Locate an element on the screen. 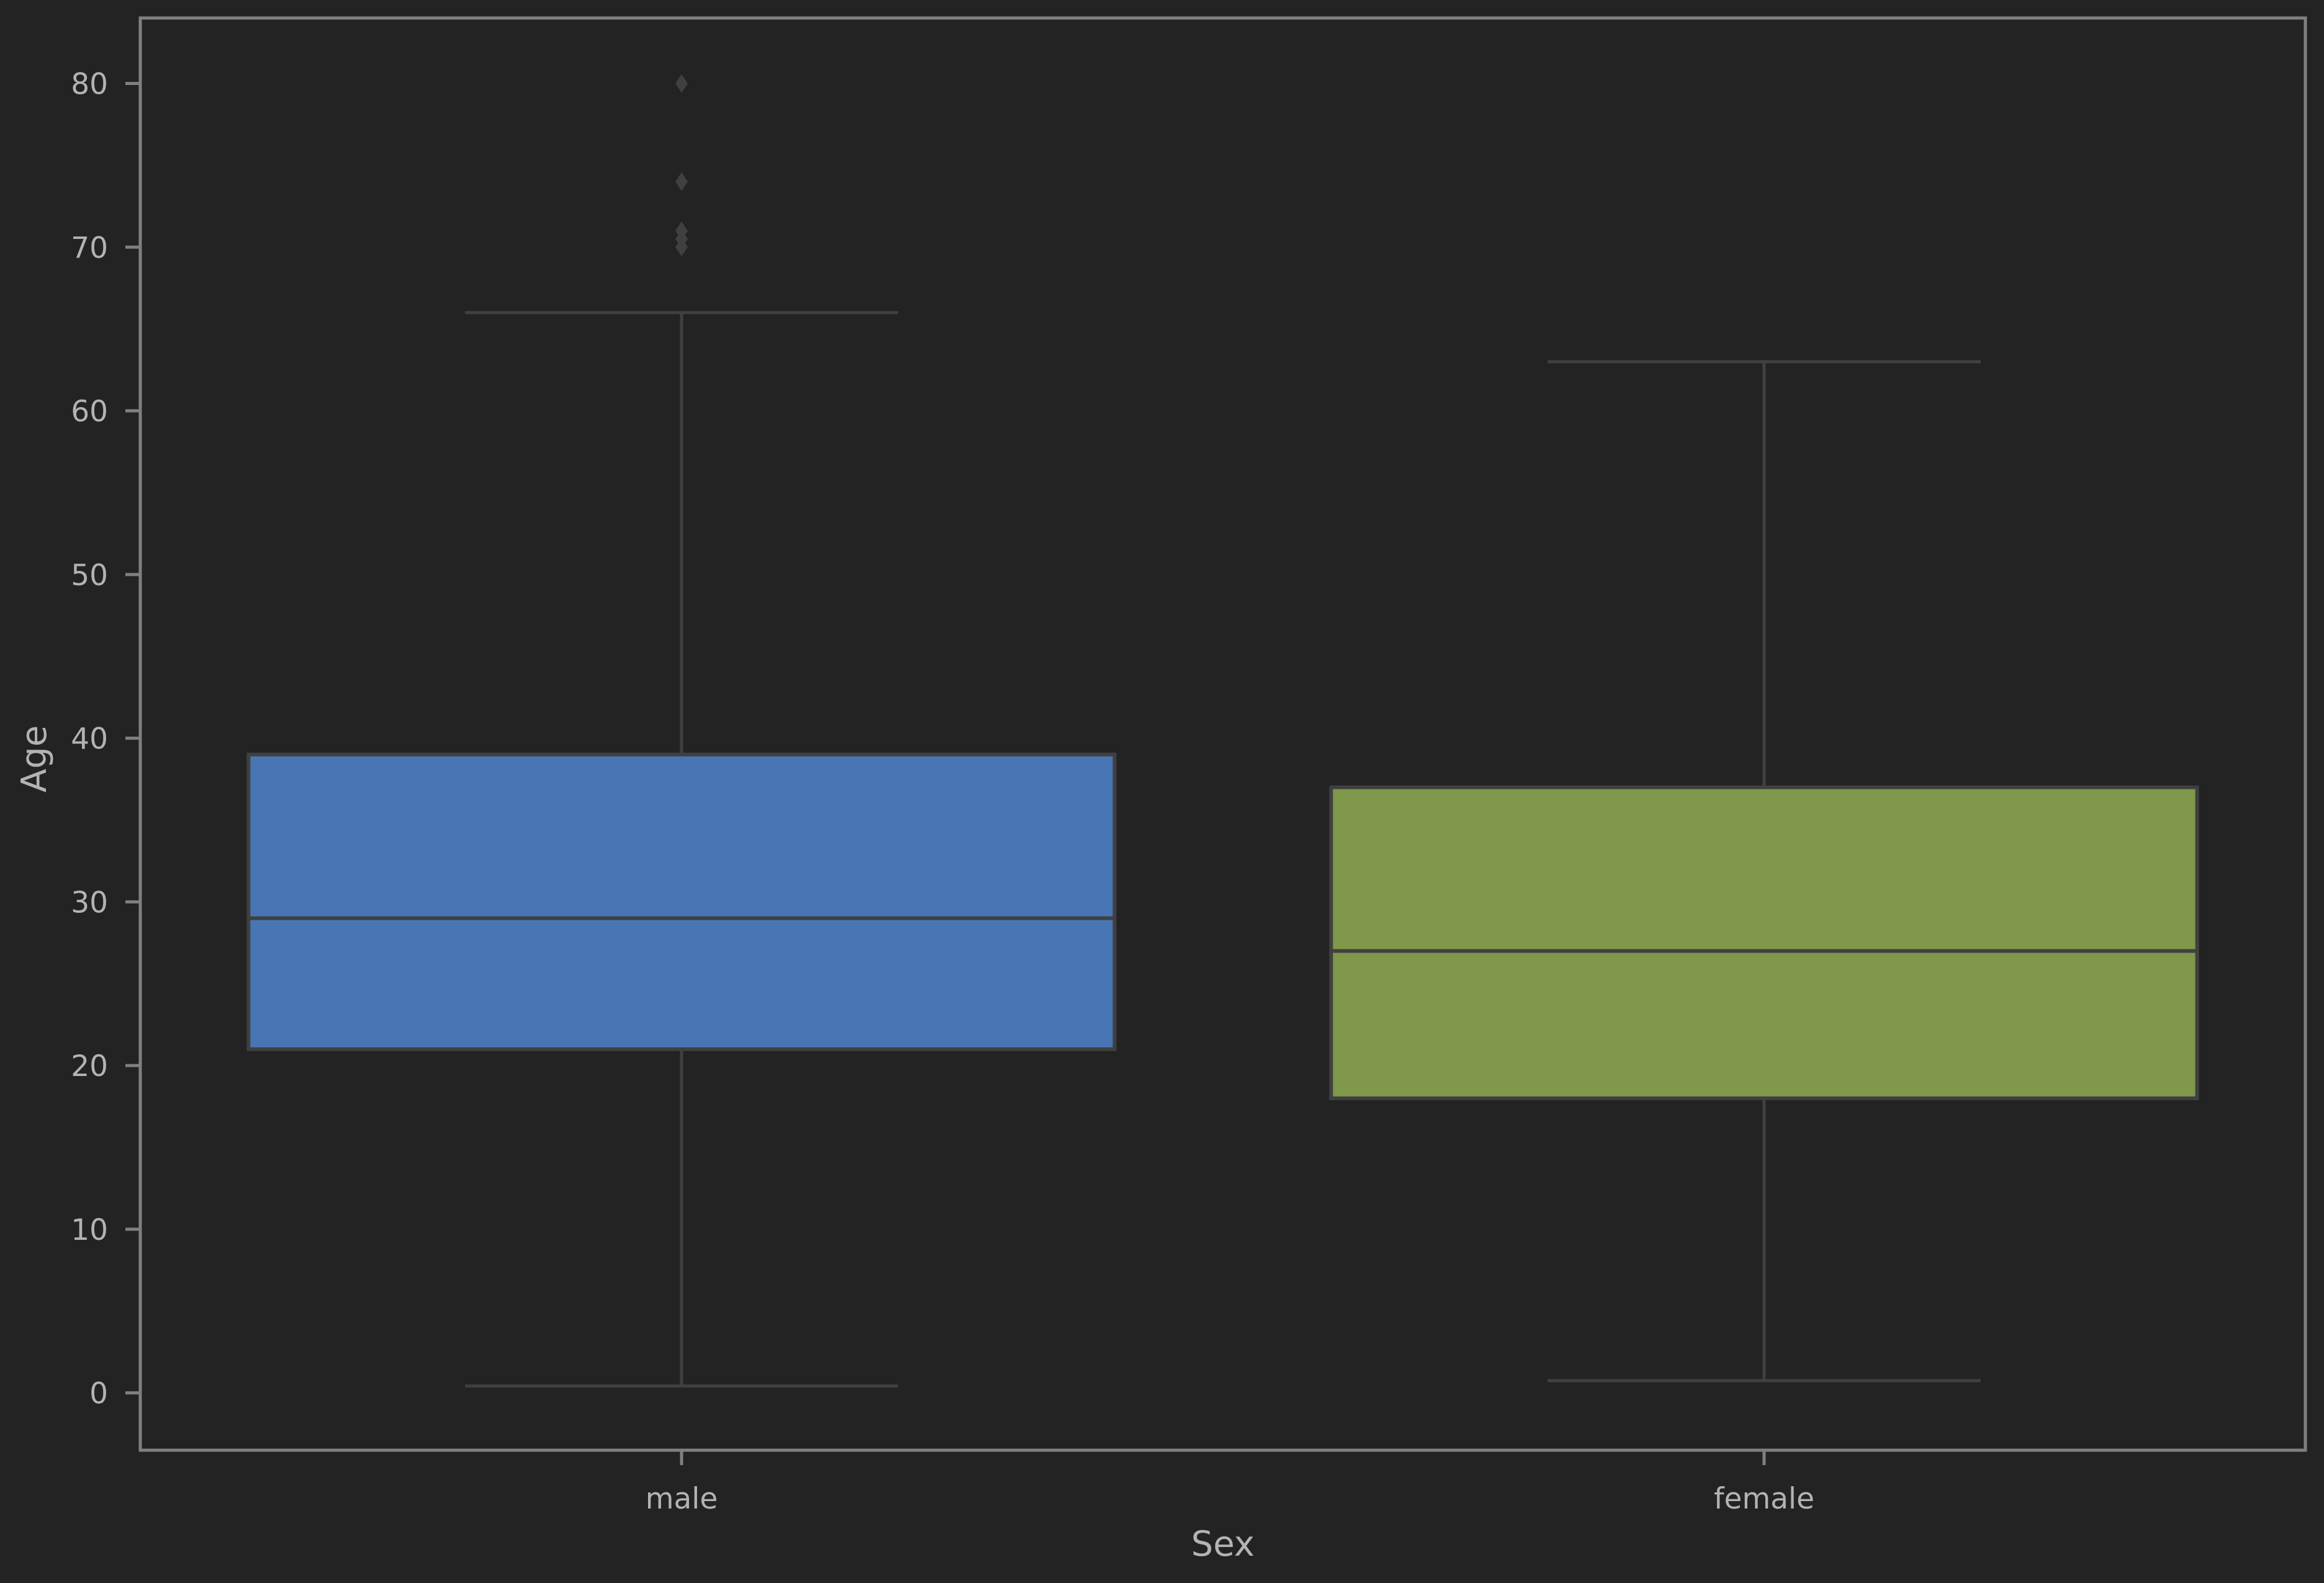 This screenshot has width=2324, height=1583. x-axis: male female is located at coordinates (1230, 1483).